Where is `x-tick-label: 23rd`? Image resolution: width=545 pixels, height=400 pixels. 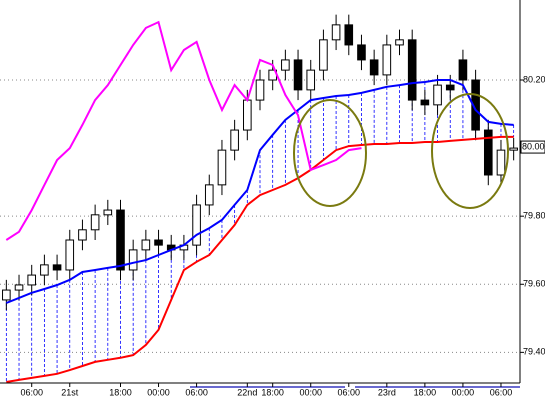
x-tick-label: 23rd is located at coordinates (387, 392).